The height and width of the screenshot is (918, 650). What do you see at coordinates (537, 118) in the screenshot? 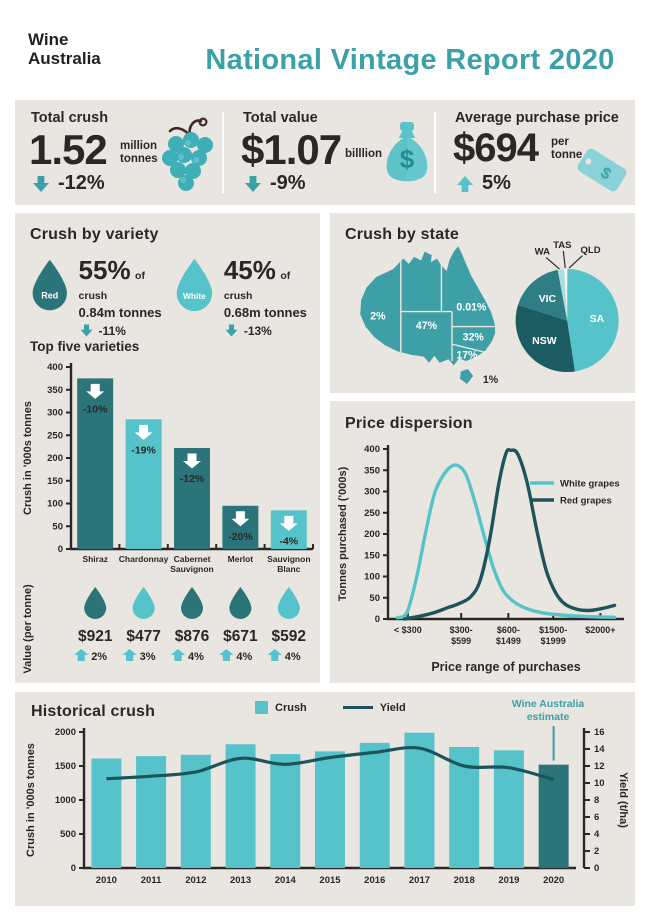
I see `stat-label: Average purchase price` at bounding box center [537, 118].